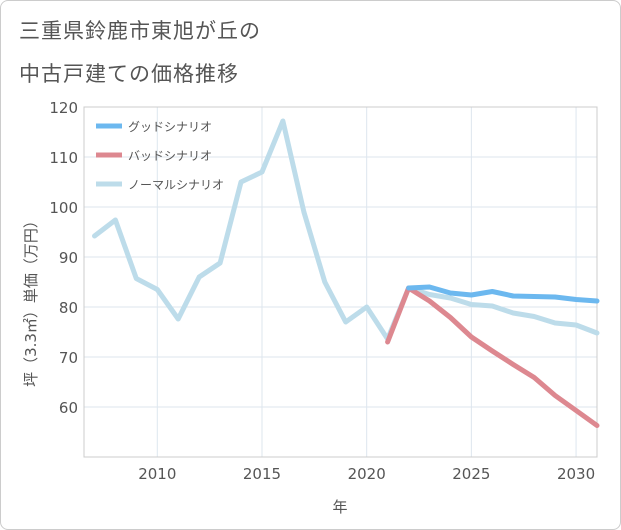  Describe the element at coordinates (63, 208) in the screenshot. I see `y-tick-label: 100` at that location.